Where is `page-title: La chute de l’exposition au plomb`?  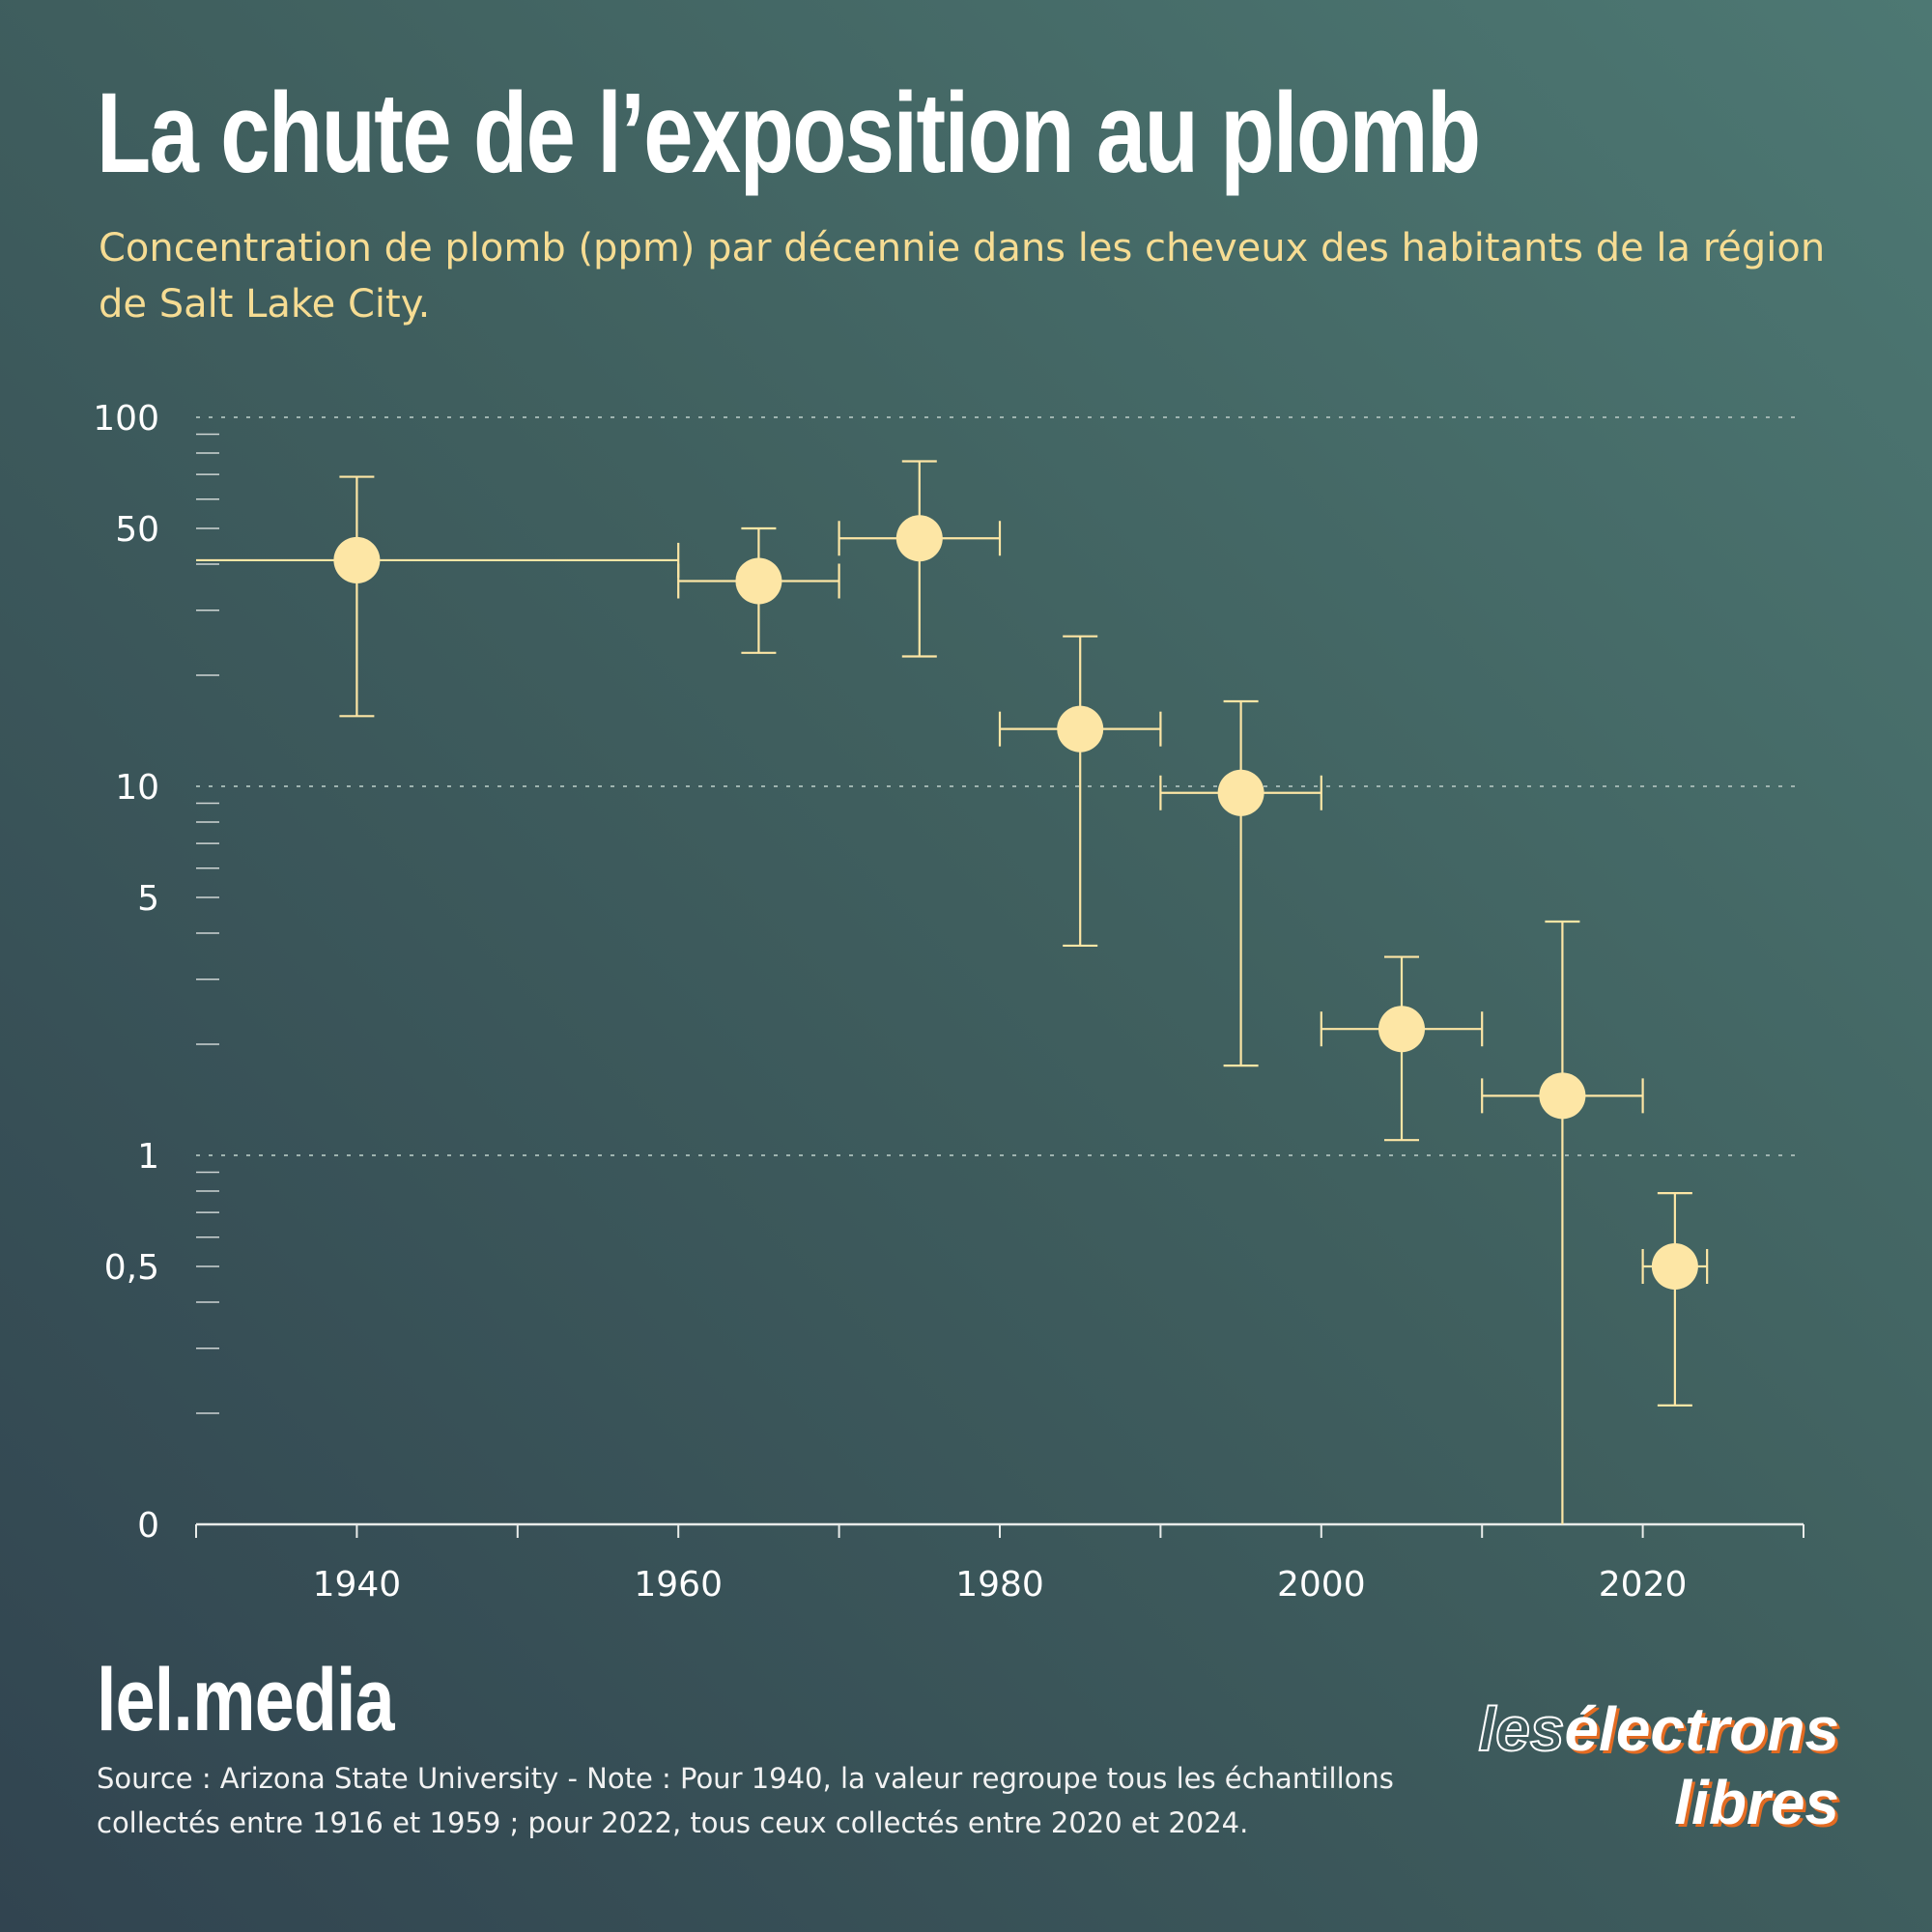 page-title: La chute de l’exposition au plomb is located at coordinates (789, 133).